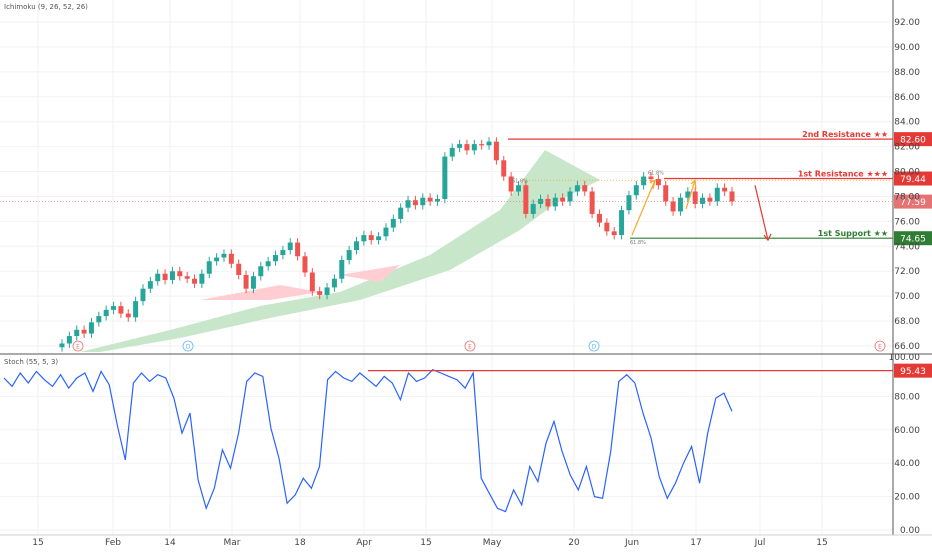 The width and height of the screenshot is (932, 555). I want to click on arrow-up, so click(643, 208).